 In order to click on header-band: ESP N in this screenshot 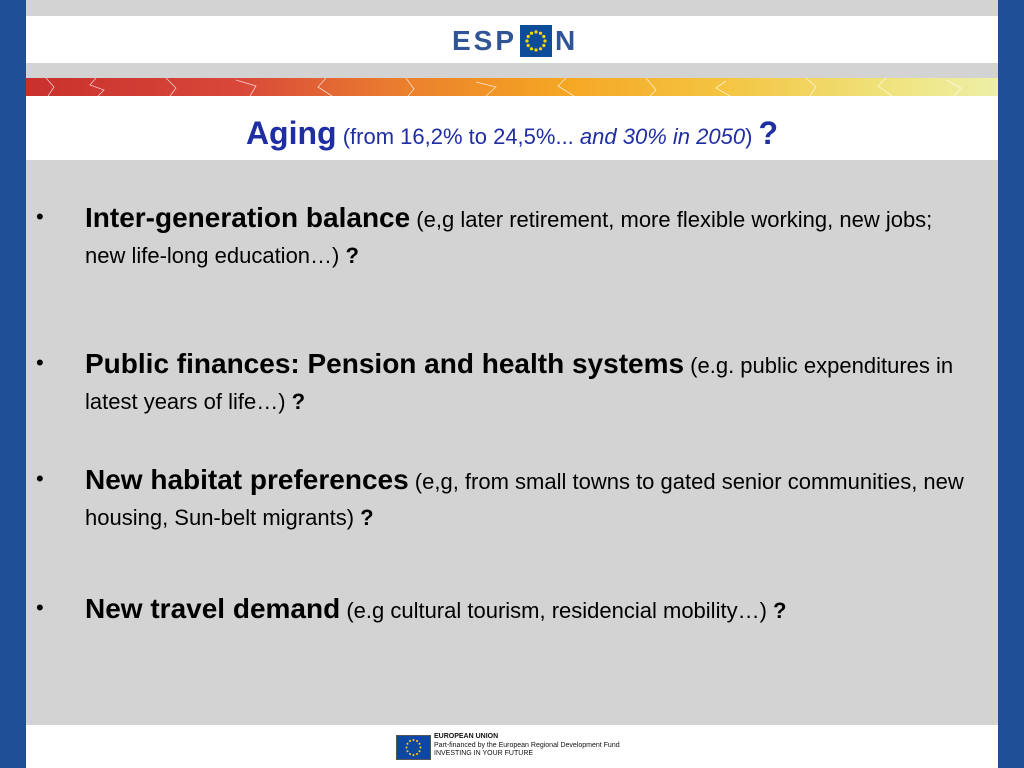, I will do `click(512, 39)`.